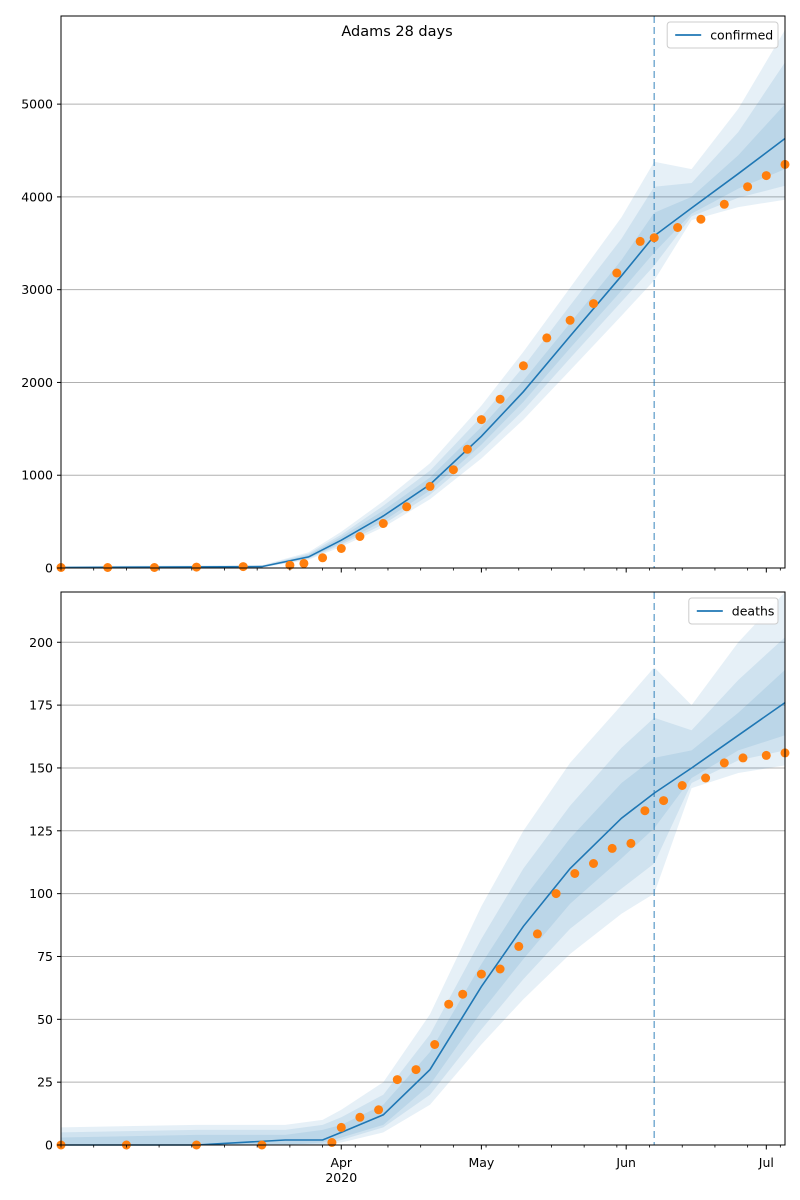 The width and height of the screenshot is (800, 1200). I want to click on y-tick-label: 125, so click(41, 830).